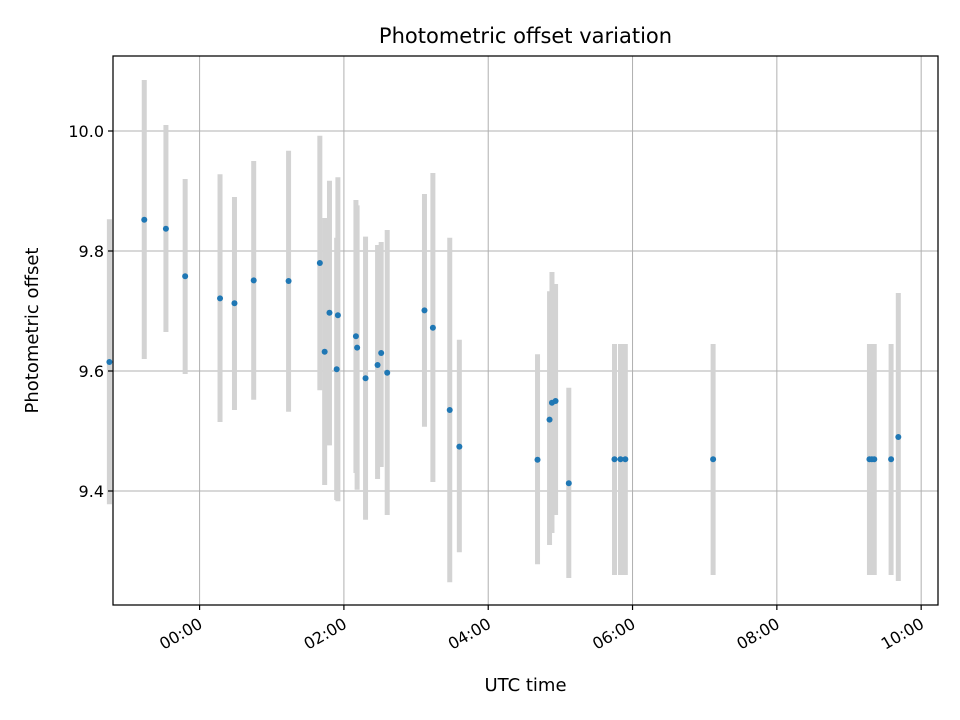  Describe the element at coordinates (32, 331) in the screenshot. I see `y-axis-label: Photometric offset` at that location.